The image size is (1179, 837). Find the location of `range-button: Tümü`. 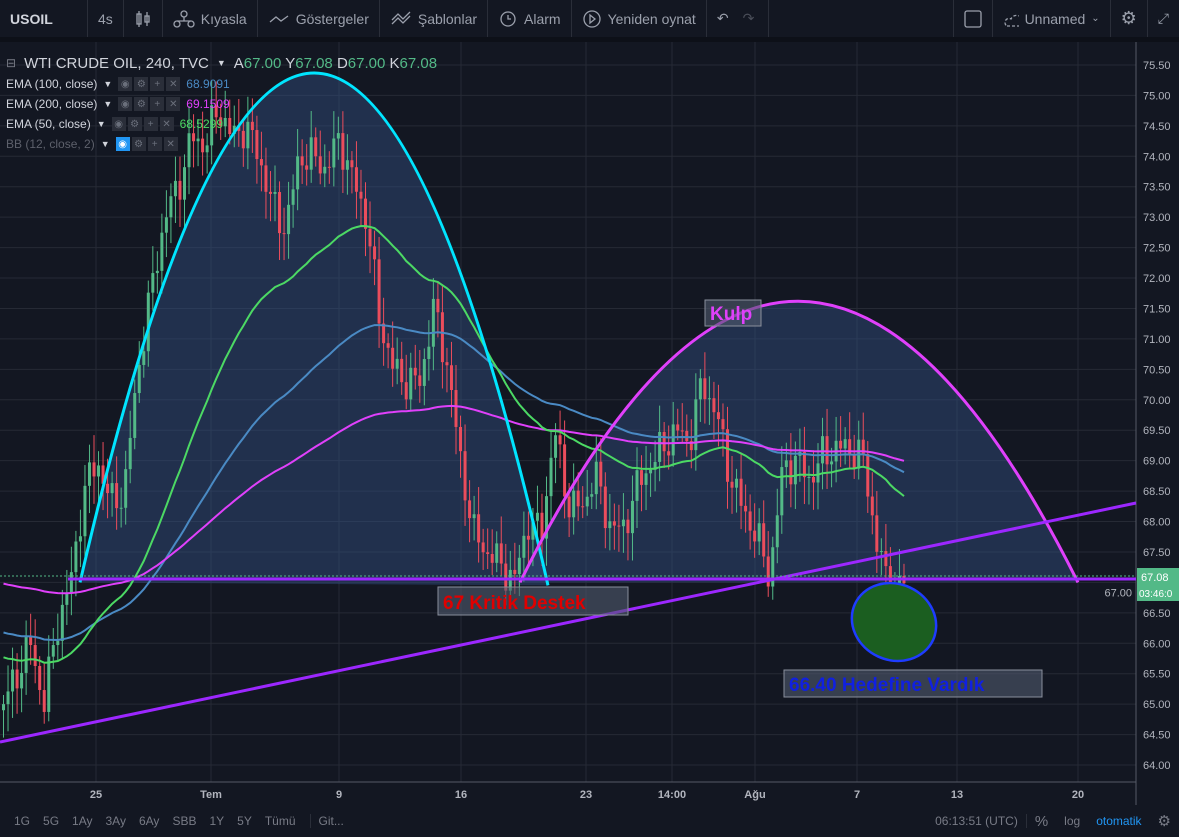

range-button: Tümü is located at coordinates (280, 821).